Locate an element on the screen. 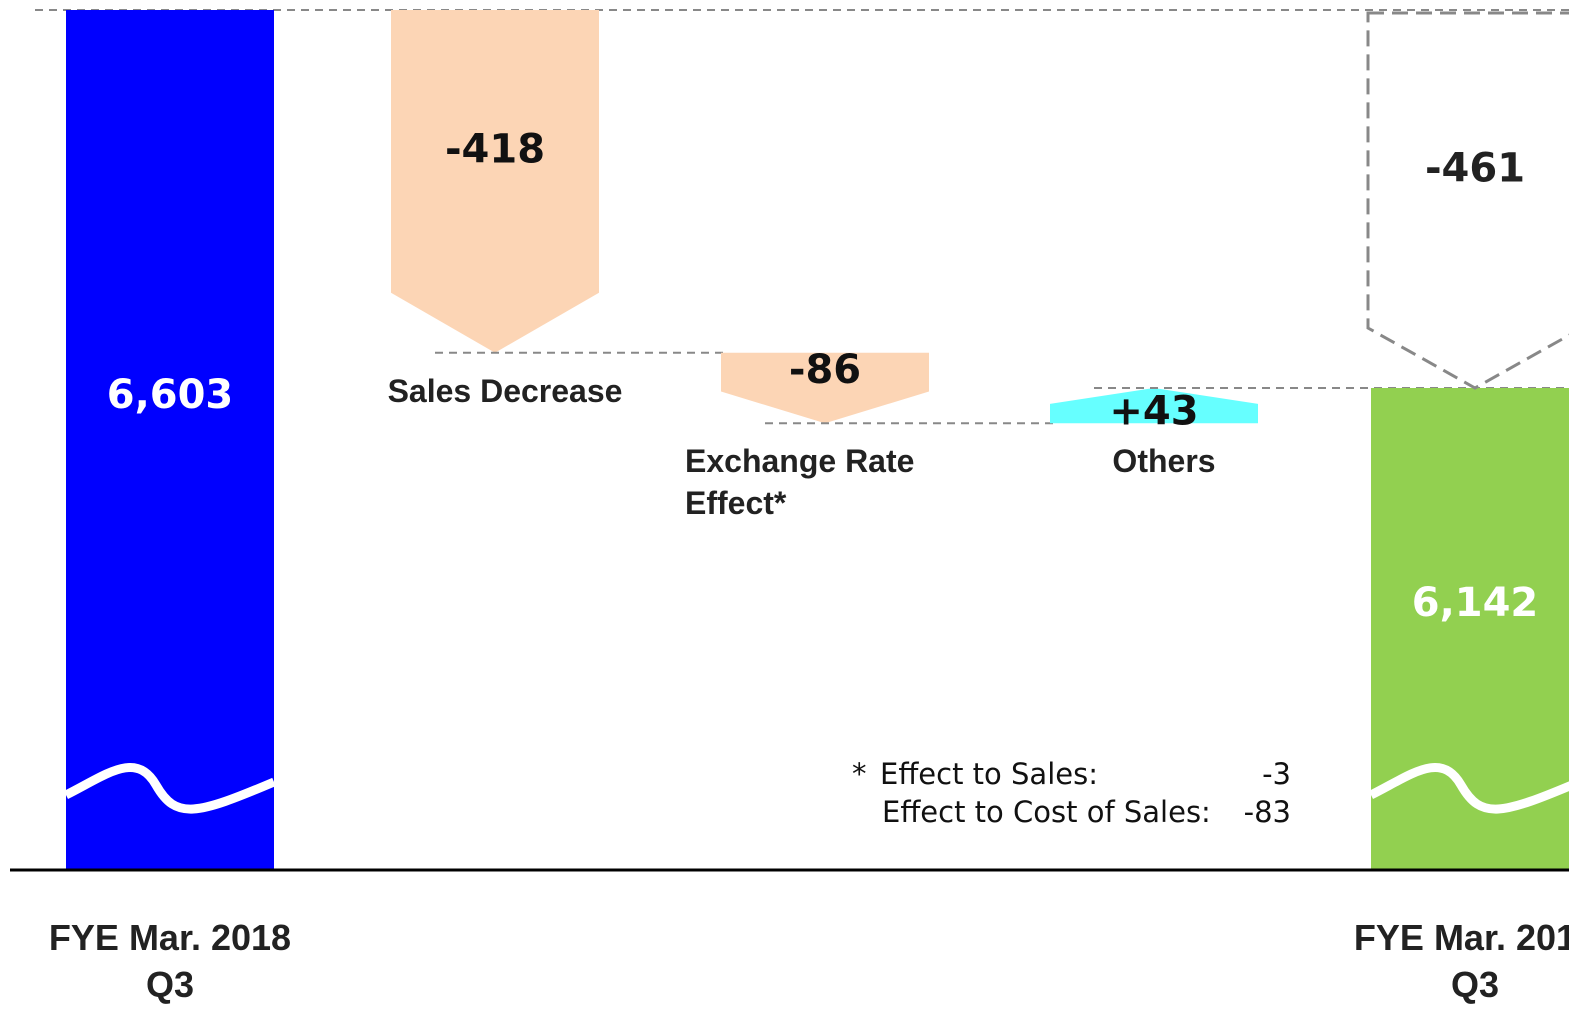  value-label: -86 is located at coordinates (825, 370).